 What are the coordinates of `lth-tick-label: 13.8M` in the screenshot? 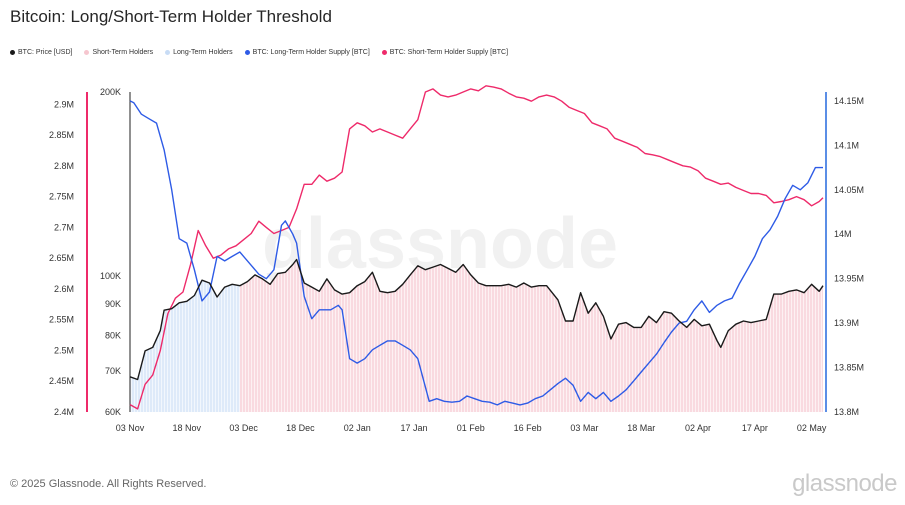 It's located at (846, 412).